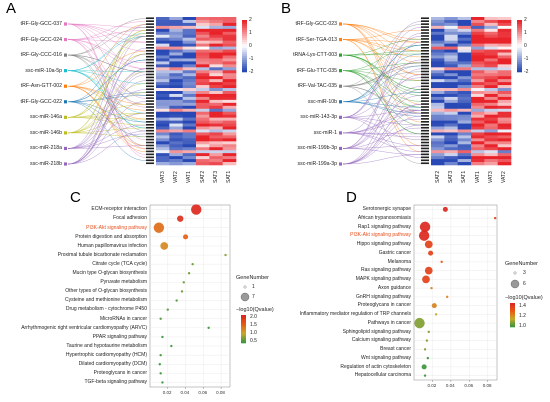 The width and height of the screenshot is (550, 402). I want to click on panel-d-gene-legend-title: GeneNumber, so click(522, 264).